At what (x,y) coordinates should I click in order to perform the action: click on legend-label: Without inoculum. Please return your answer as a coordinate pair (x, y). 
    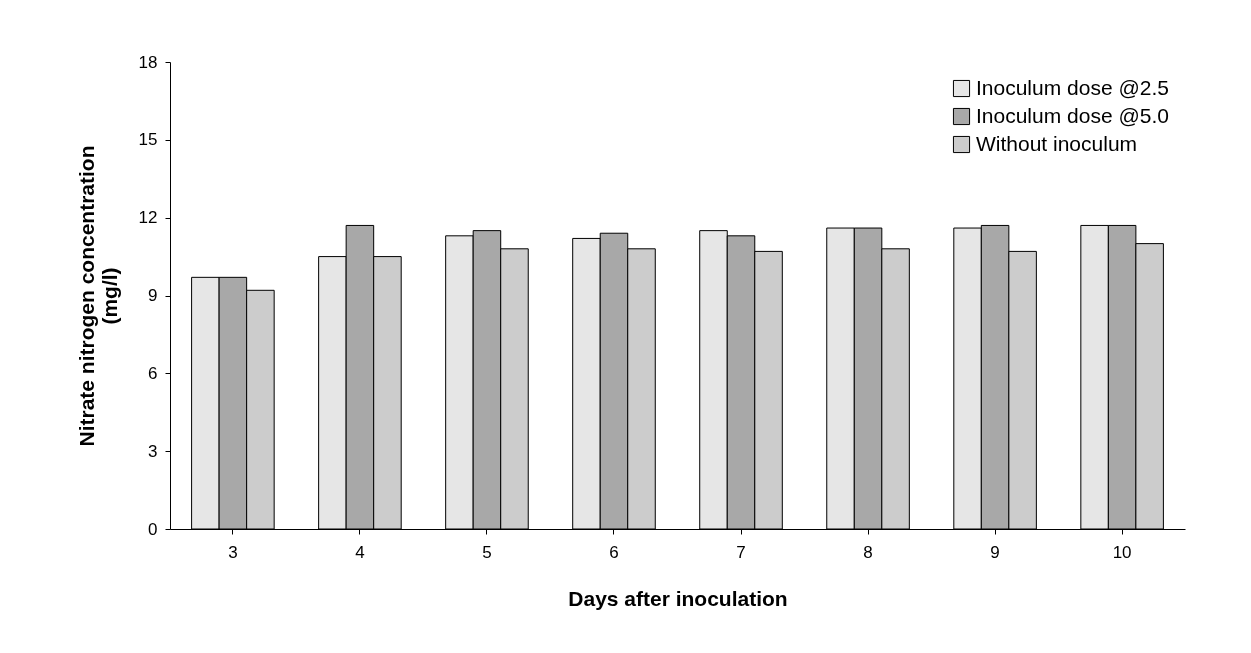
    Looking at the image, I should click on (1057, 143).